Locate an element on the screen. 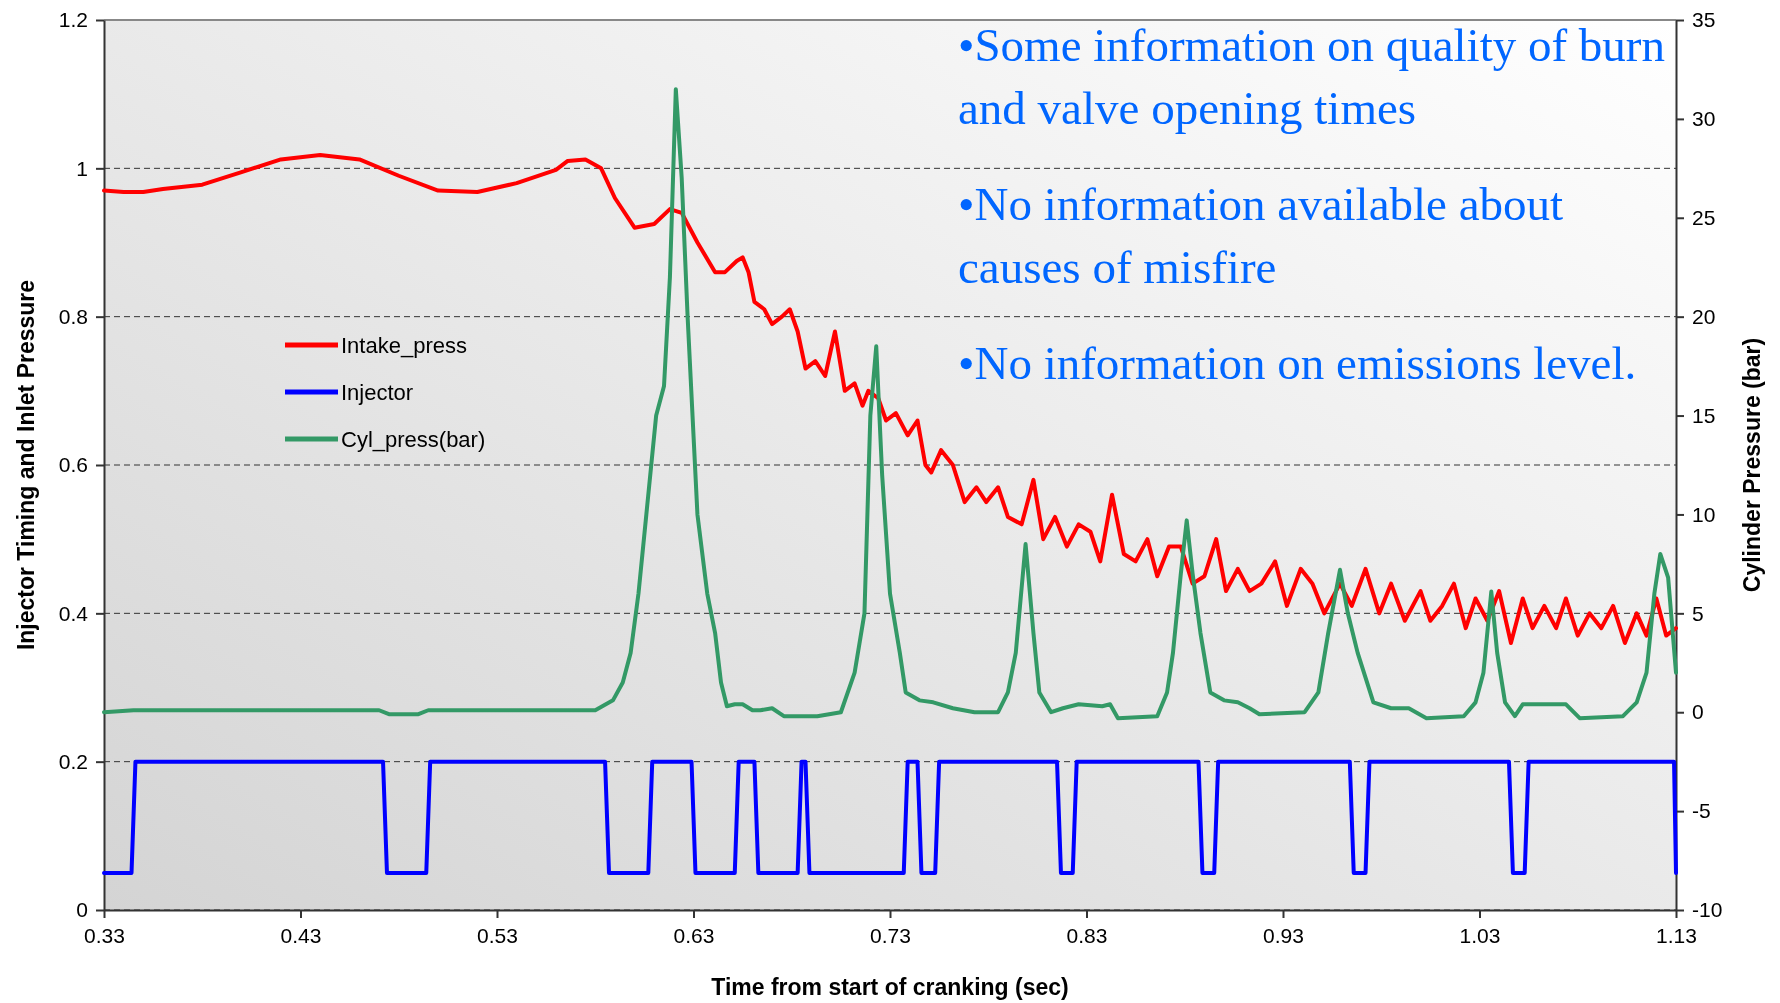  x-tick-label: 0.73 is located at coordinates (890, 935).